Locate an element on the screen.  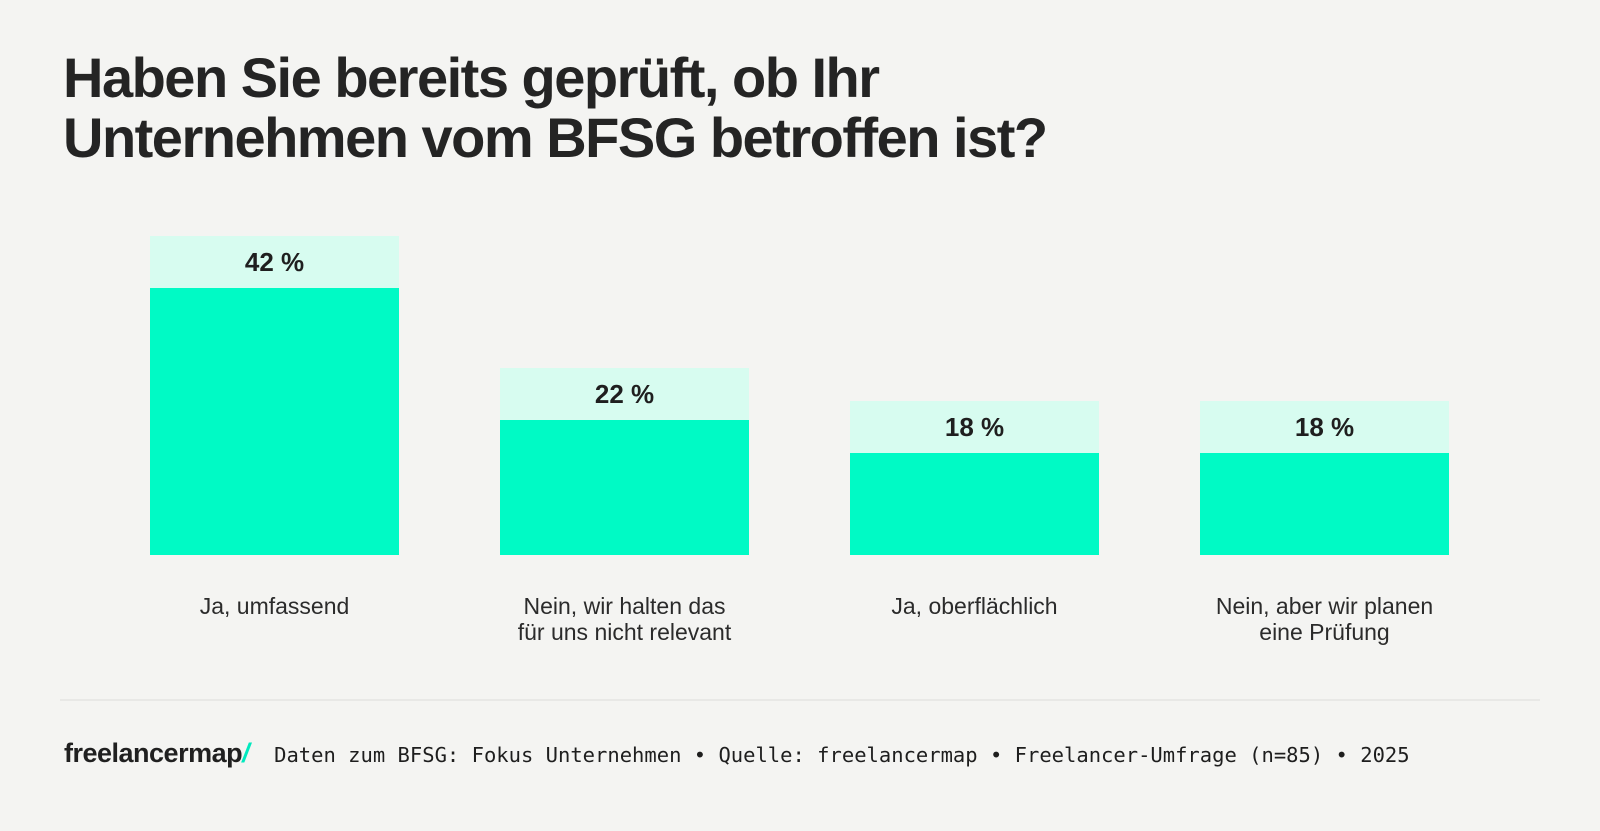
logo-text: freelancermap is located at coordinates (153, 753).